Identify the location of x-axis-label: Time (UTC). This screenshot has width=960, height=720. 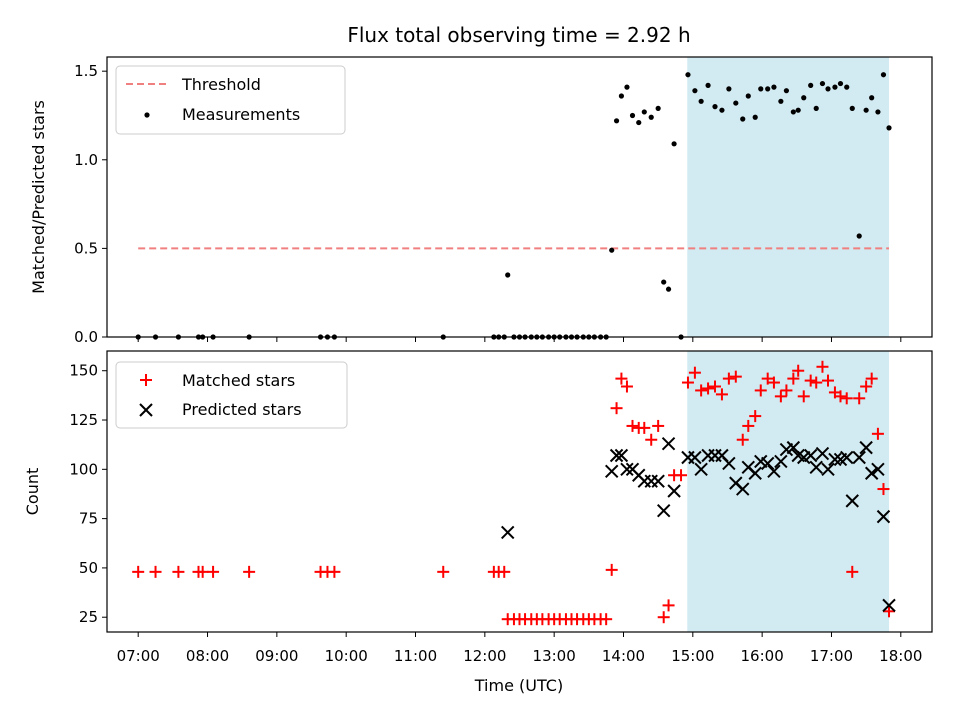
(518, 685).